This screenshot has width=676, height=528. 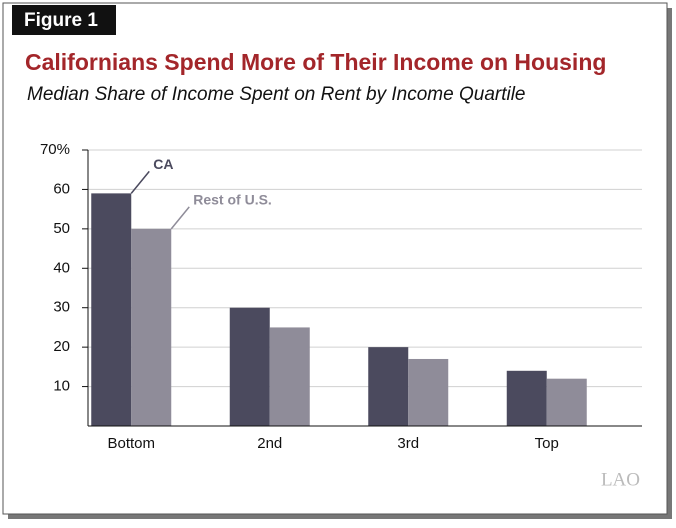 I want to click on figure-label-box, so click(x=64, y=20).